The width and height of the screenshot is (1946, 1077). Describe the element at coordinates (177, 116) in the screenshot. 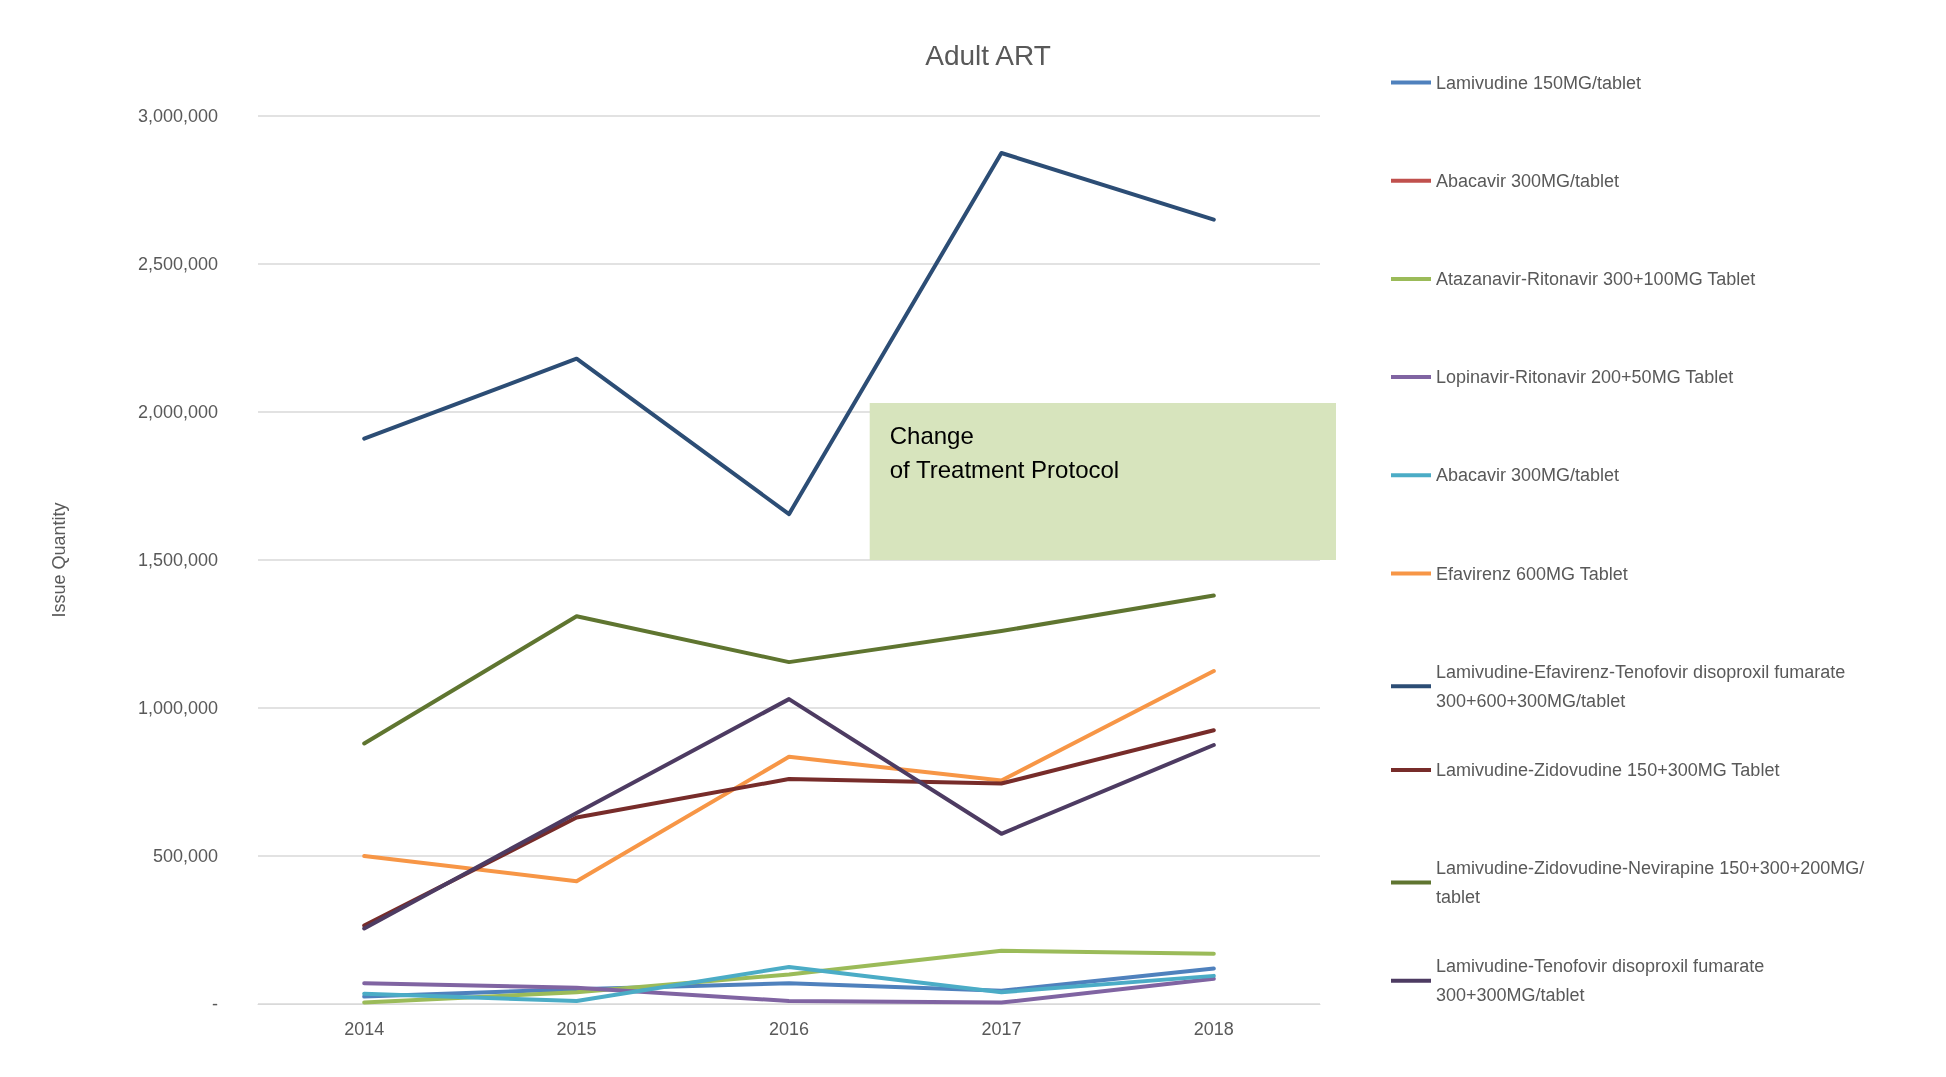

I see `y-tick-label: 3,000,000` at that location.